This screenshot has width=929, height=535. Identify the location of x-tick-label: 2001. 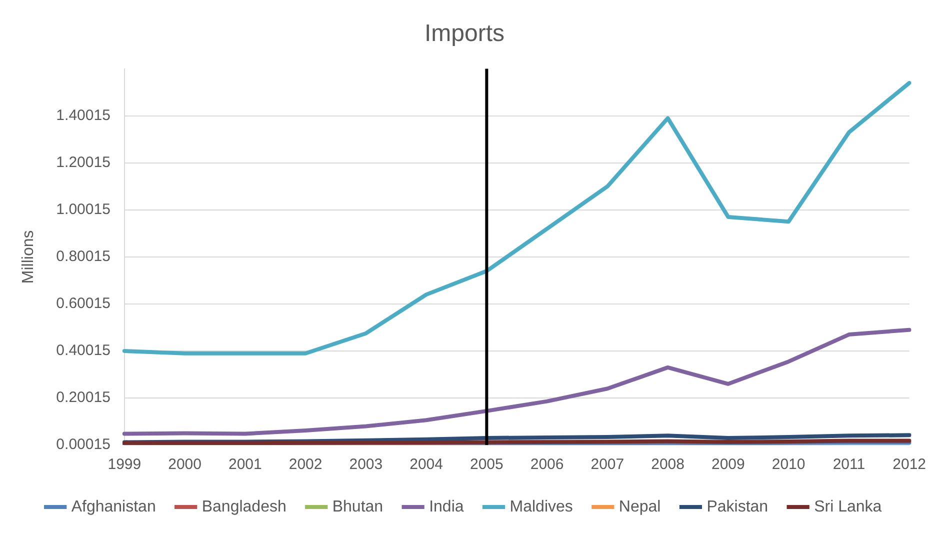
(245, 465).